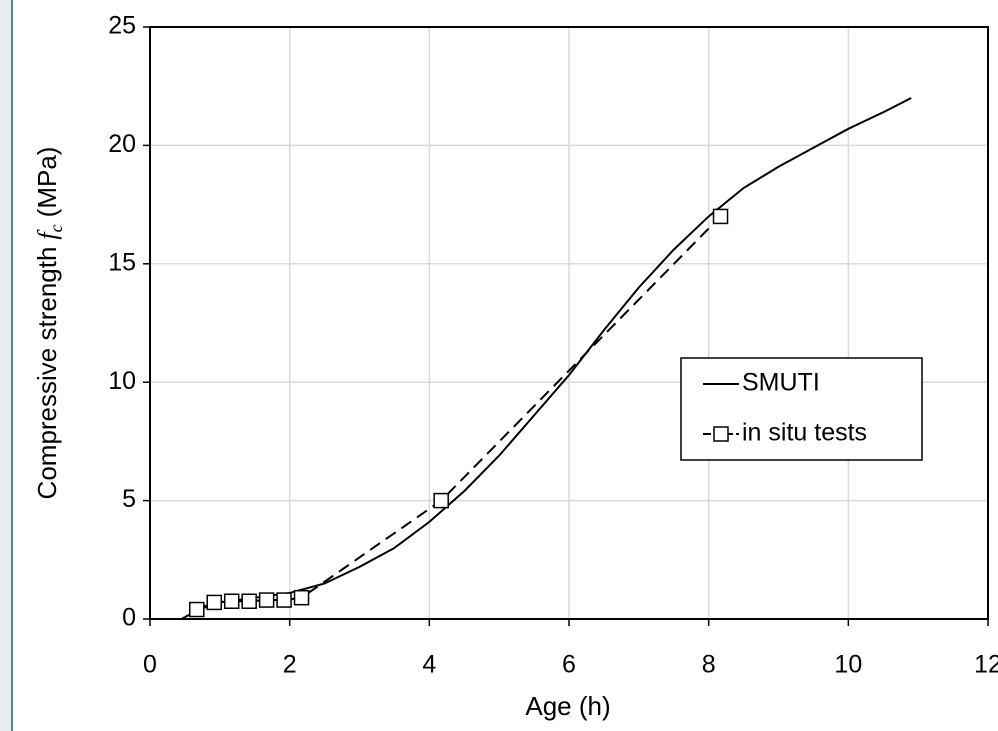  Describe the element at coordinates (129, 618) in the screenshot. I see `y-tick-label: 0` at that location.